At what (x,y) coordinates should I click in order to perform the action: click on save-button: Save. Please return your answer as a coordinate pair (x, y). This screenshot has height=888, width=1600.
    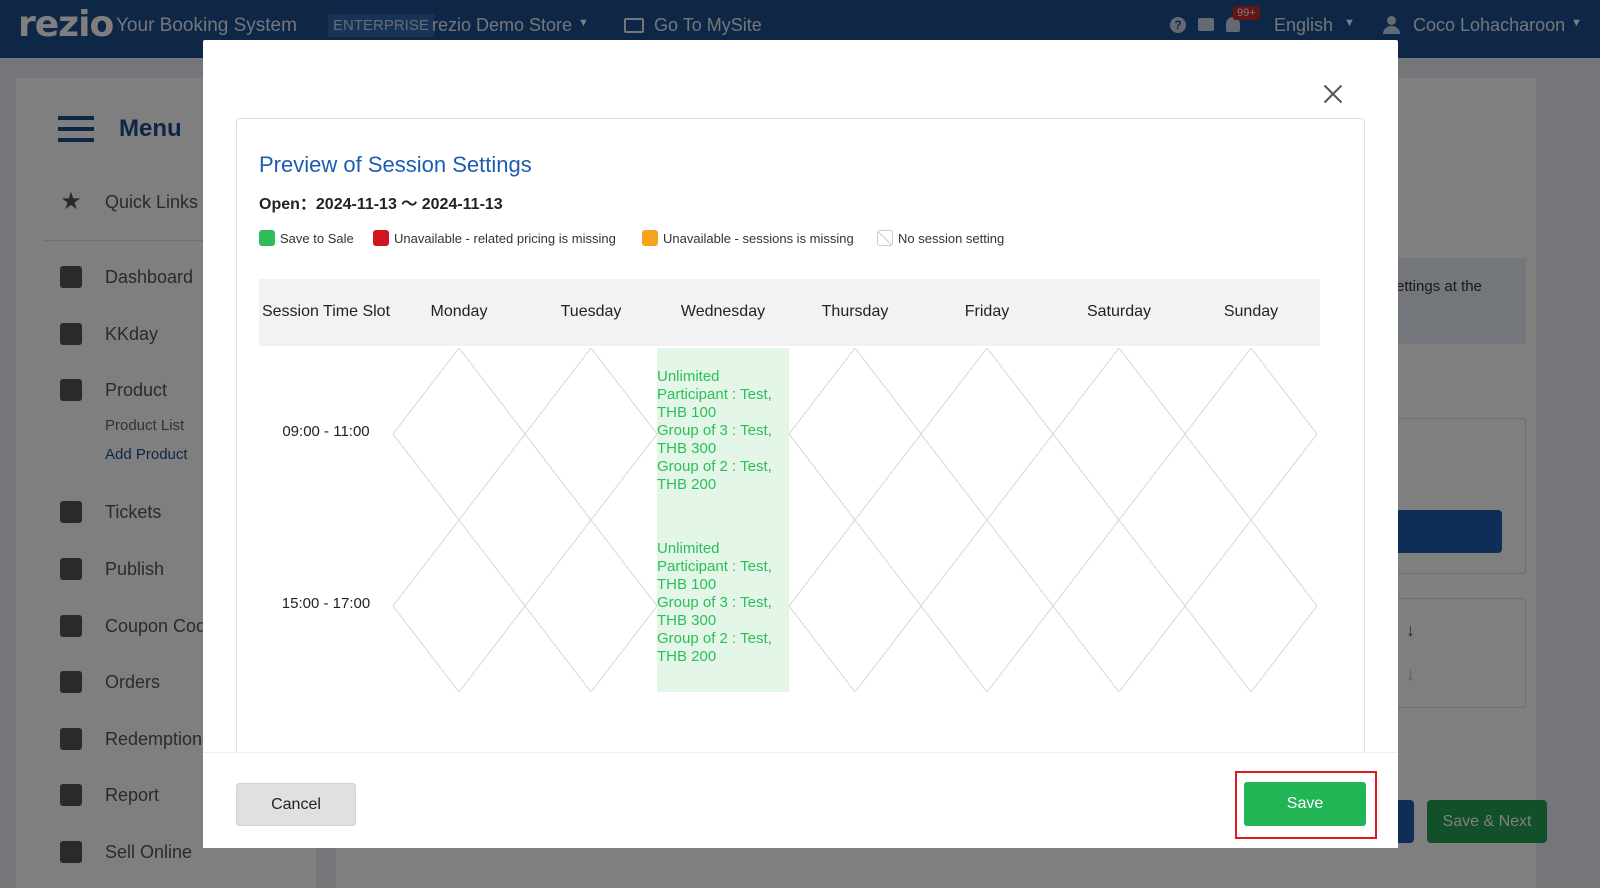
    Looking at the image, I should click on (1305, 804).